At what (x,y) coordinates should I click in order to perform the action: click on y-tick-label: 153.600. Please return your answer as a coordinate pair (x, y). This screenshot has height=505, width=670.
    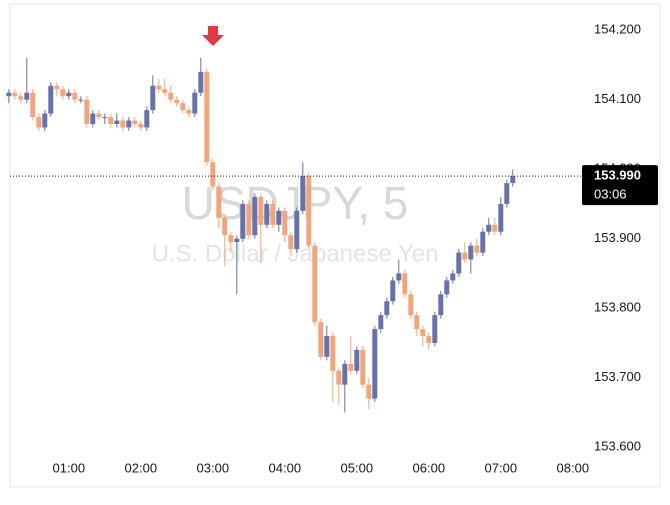
    Looking at the image, I should click on (617, 446).